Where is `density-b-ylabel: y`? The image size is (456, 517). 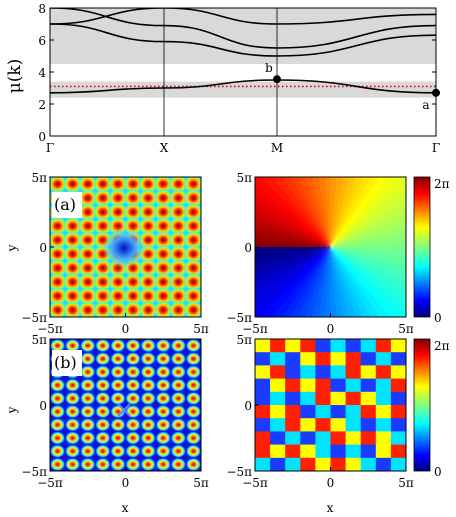 density-b-ylabel: y is located at coordinates (12, 410).